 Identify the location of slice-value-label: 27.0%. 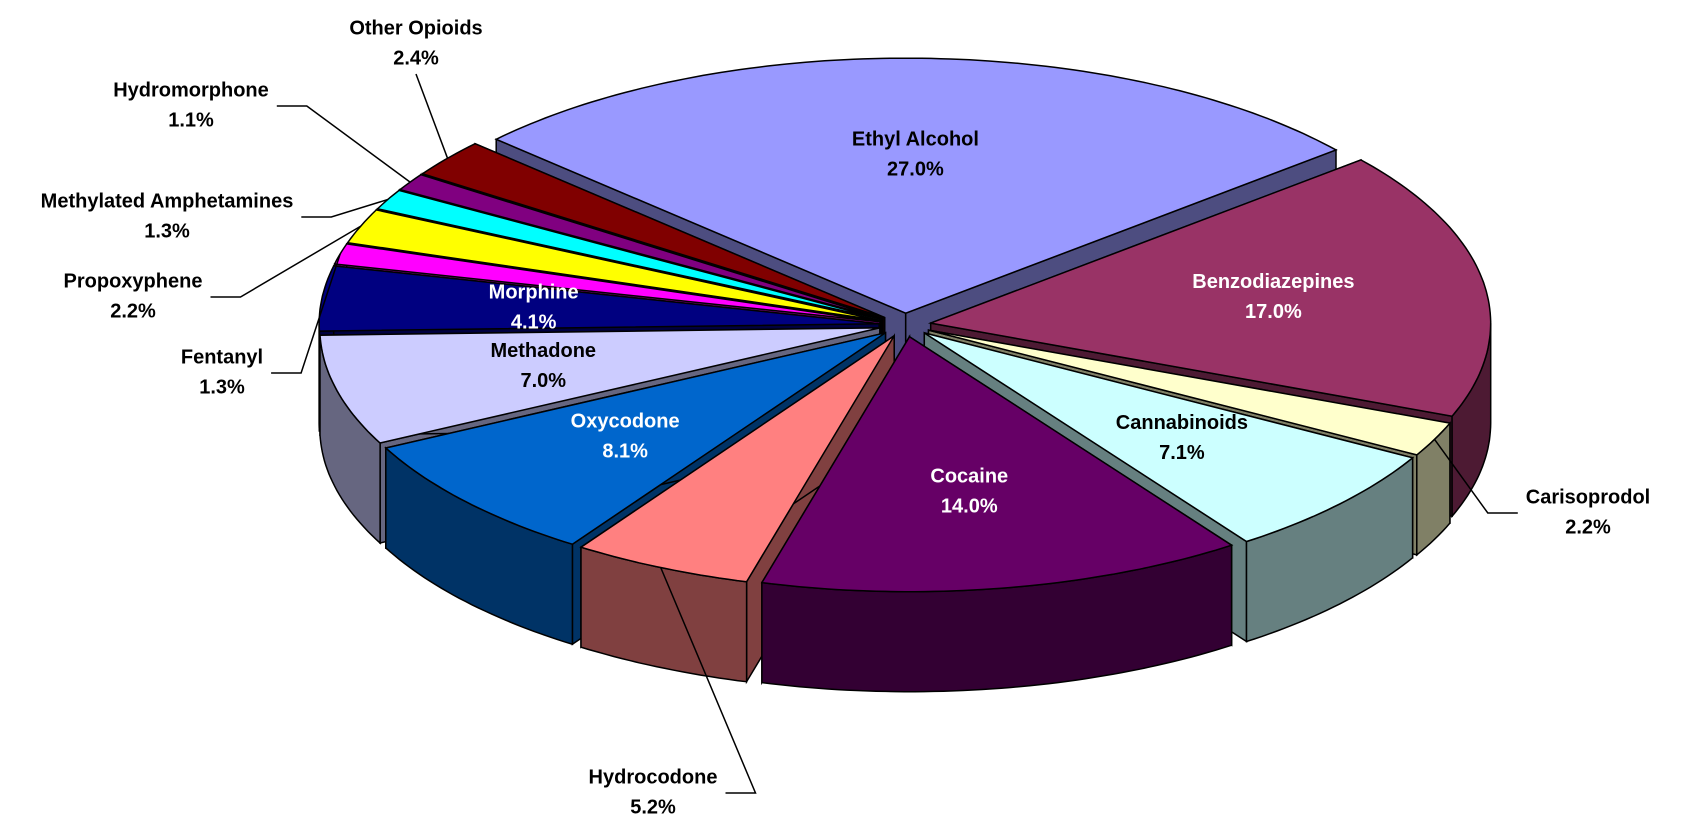
(915, 169).